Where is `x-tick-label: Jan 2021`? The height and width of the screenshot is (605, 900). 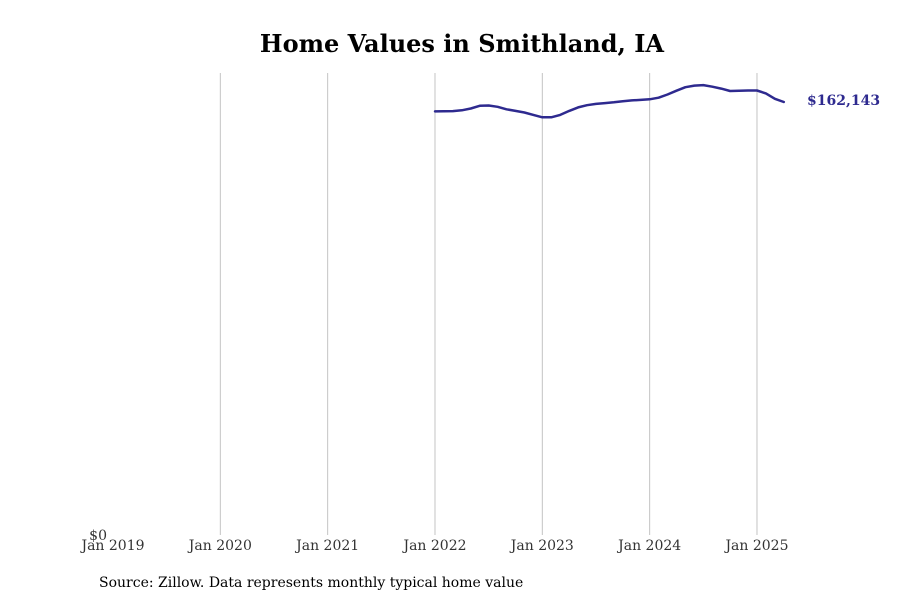 x-tick-label: Jan 2021 is located at coordinates (326, 546).